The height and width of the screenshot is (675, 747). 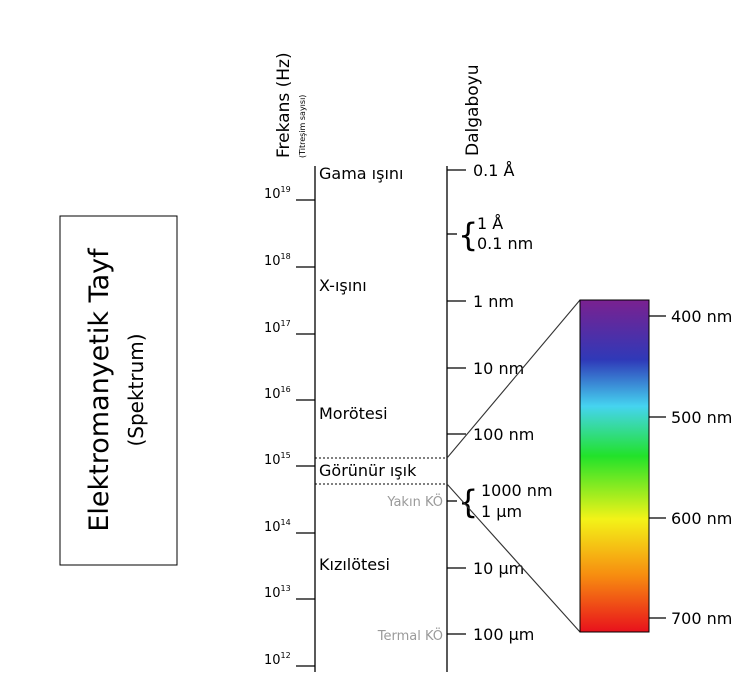 I want to click on wl-label-10um: 10 μm, so click(x=498, y=568).